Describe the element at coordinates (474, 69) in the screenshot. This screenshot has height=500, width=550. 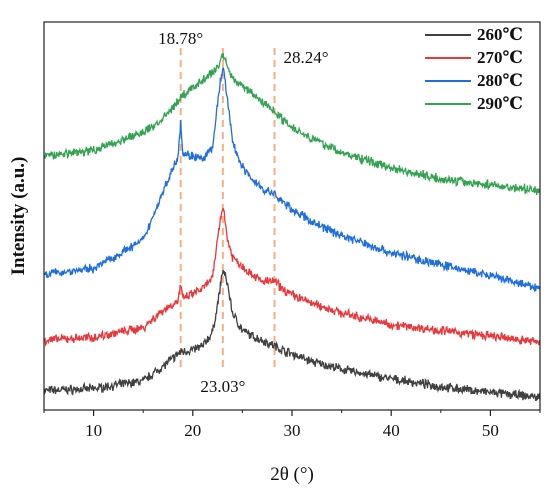
I see `legend: 260℃ 270℃ 280℃ 290℃` at that location.